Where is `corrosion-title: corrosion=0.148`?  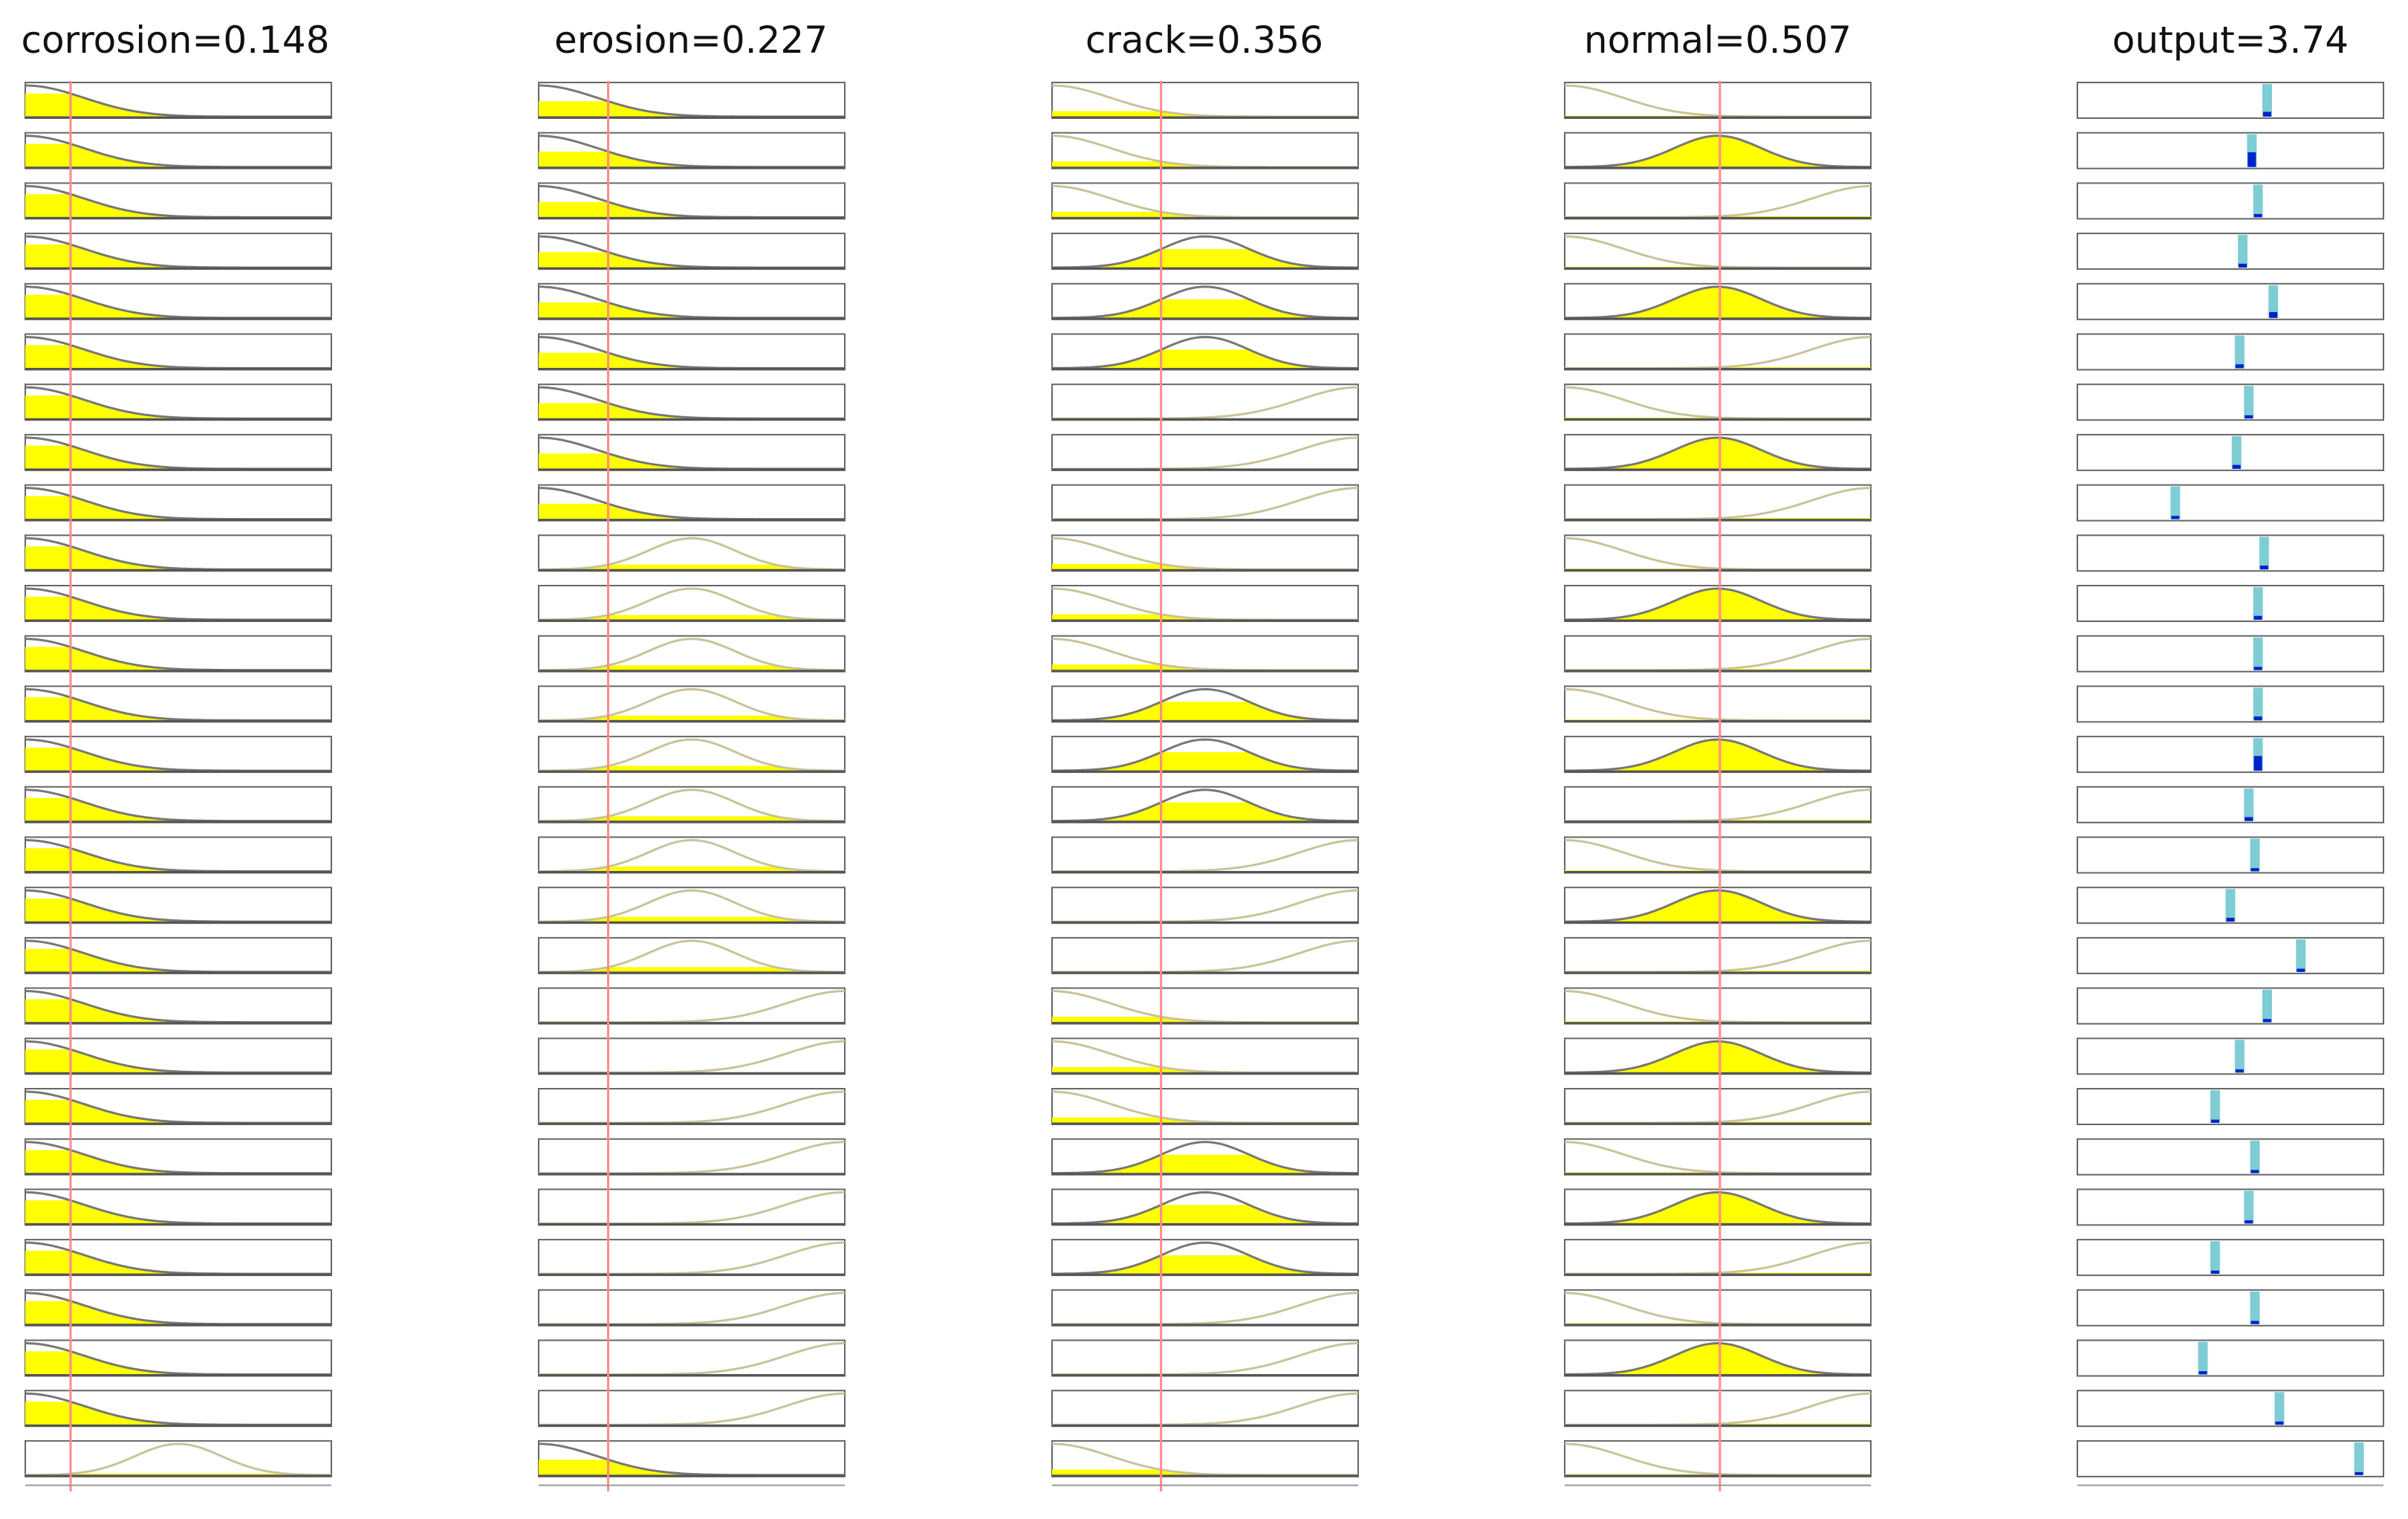
corrosion-title: corrosion=0.148 is located at coordinates (175, 40).